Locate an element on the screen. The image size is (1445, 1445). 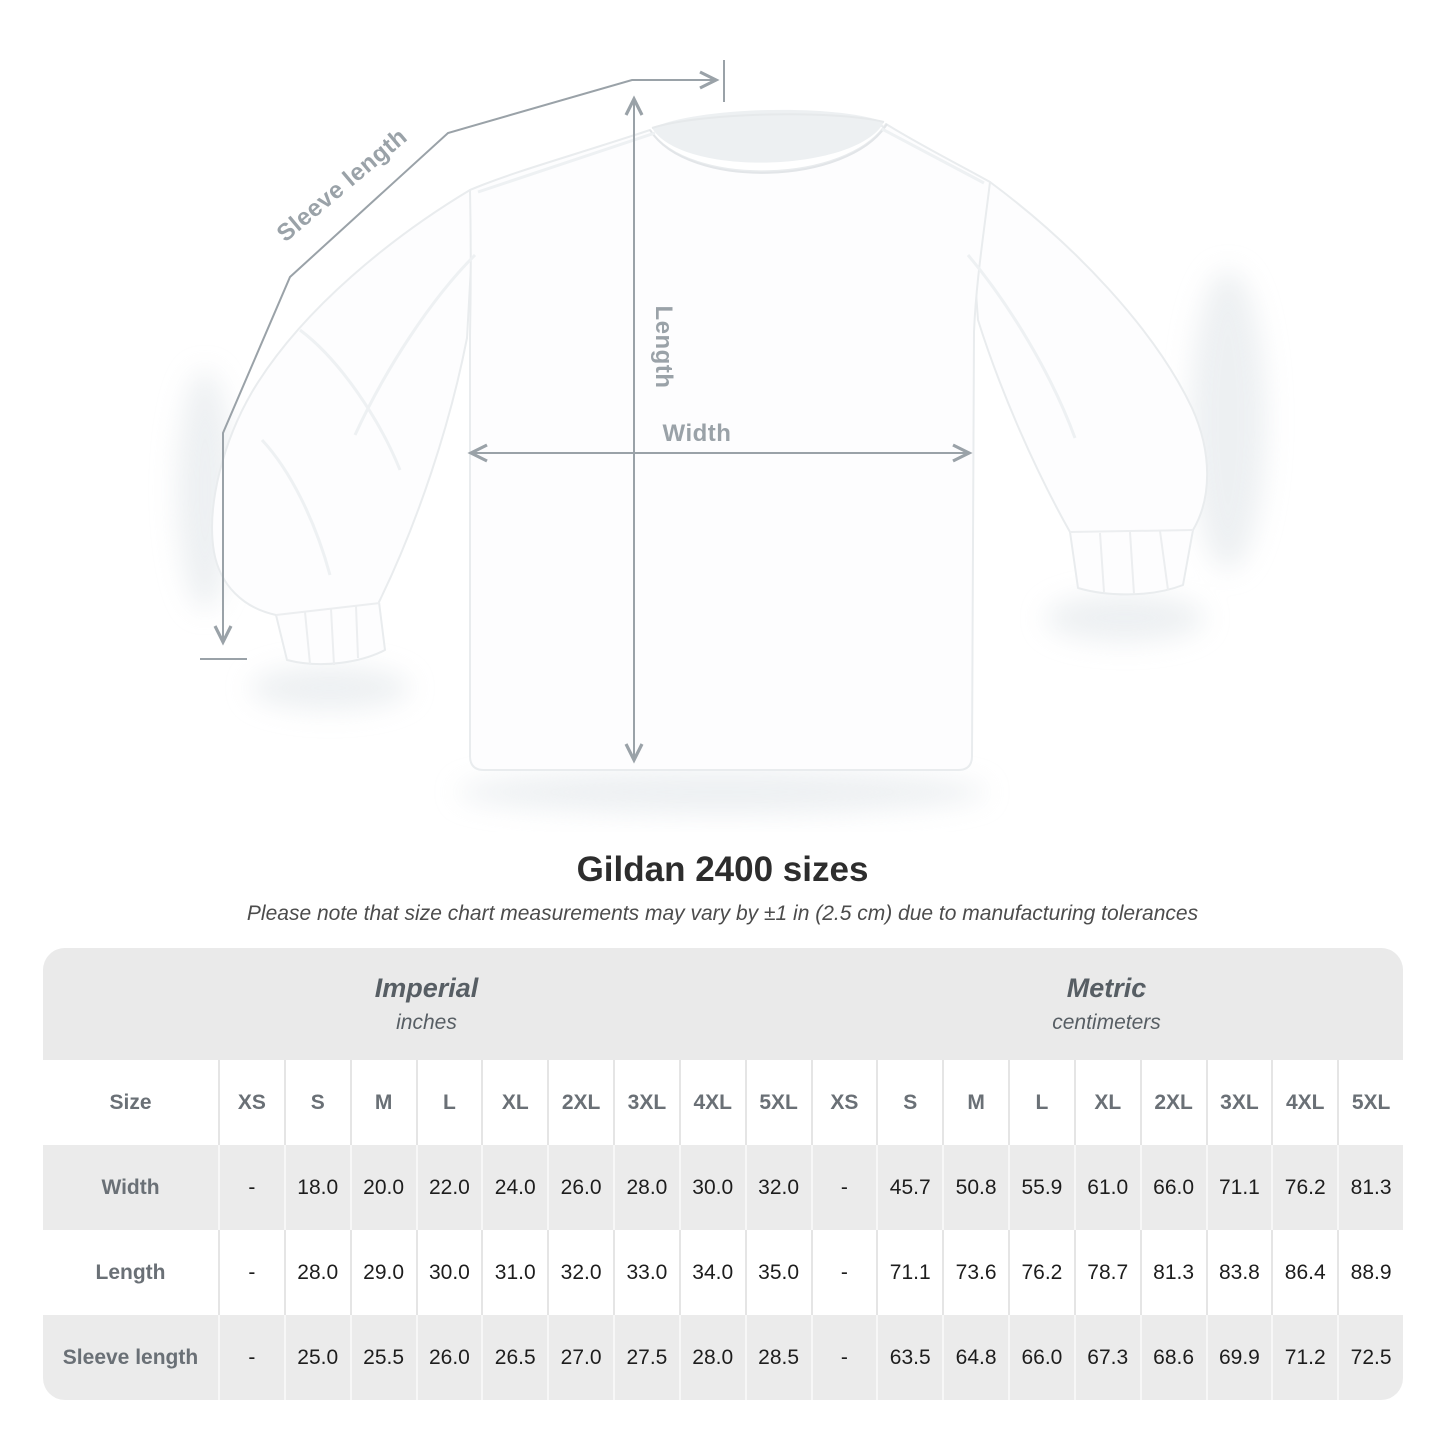
sleeve-length-metric-xl: 67.3 is located at coordinates (1106, 1357).